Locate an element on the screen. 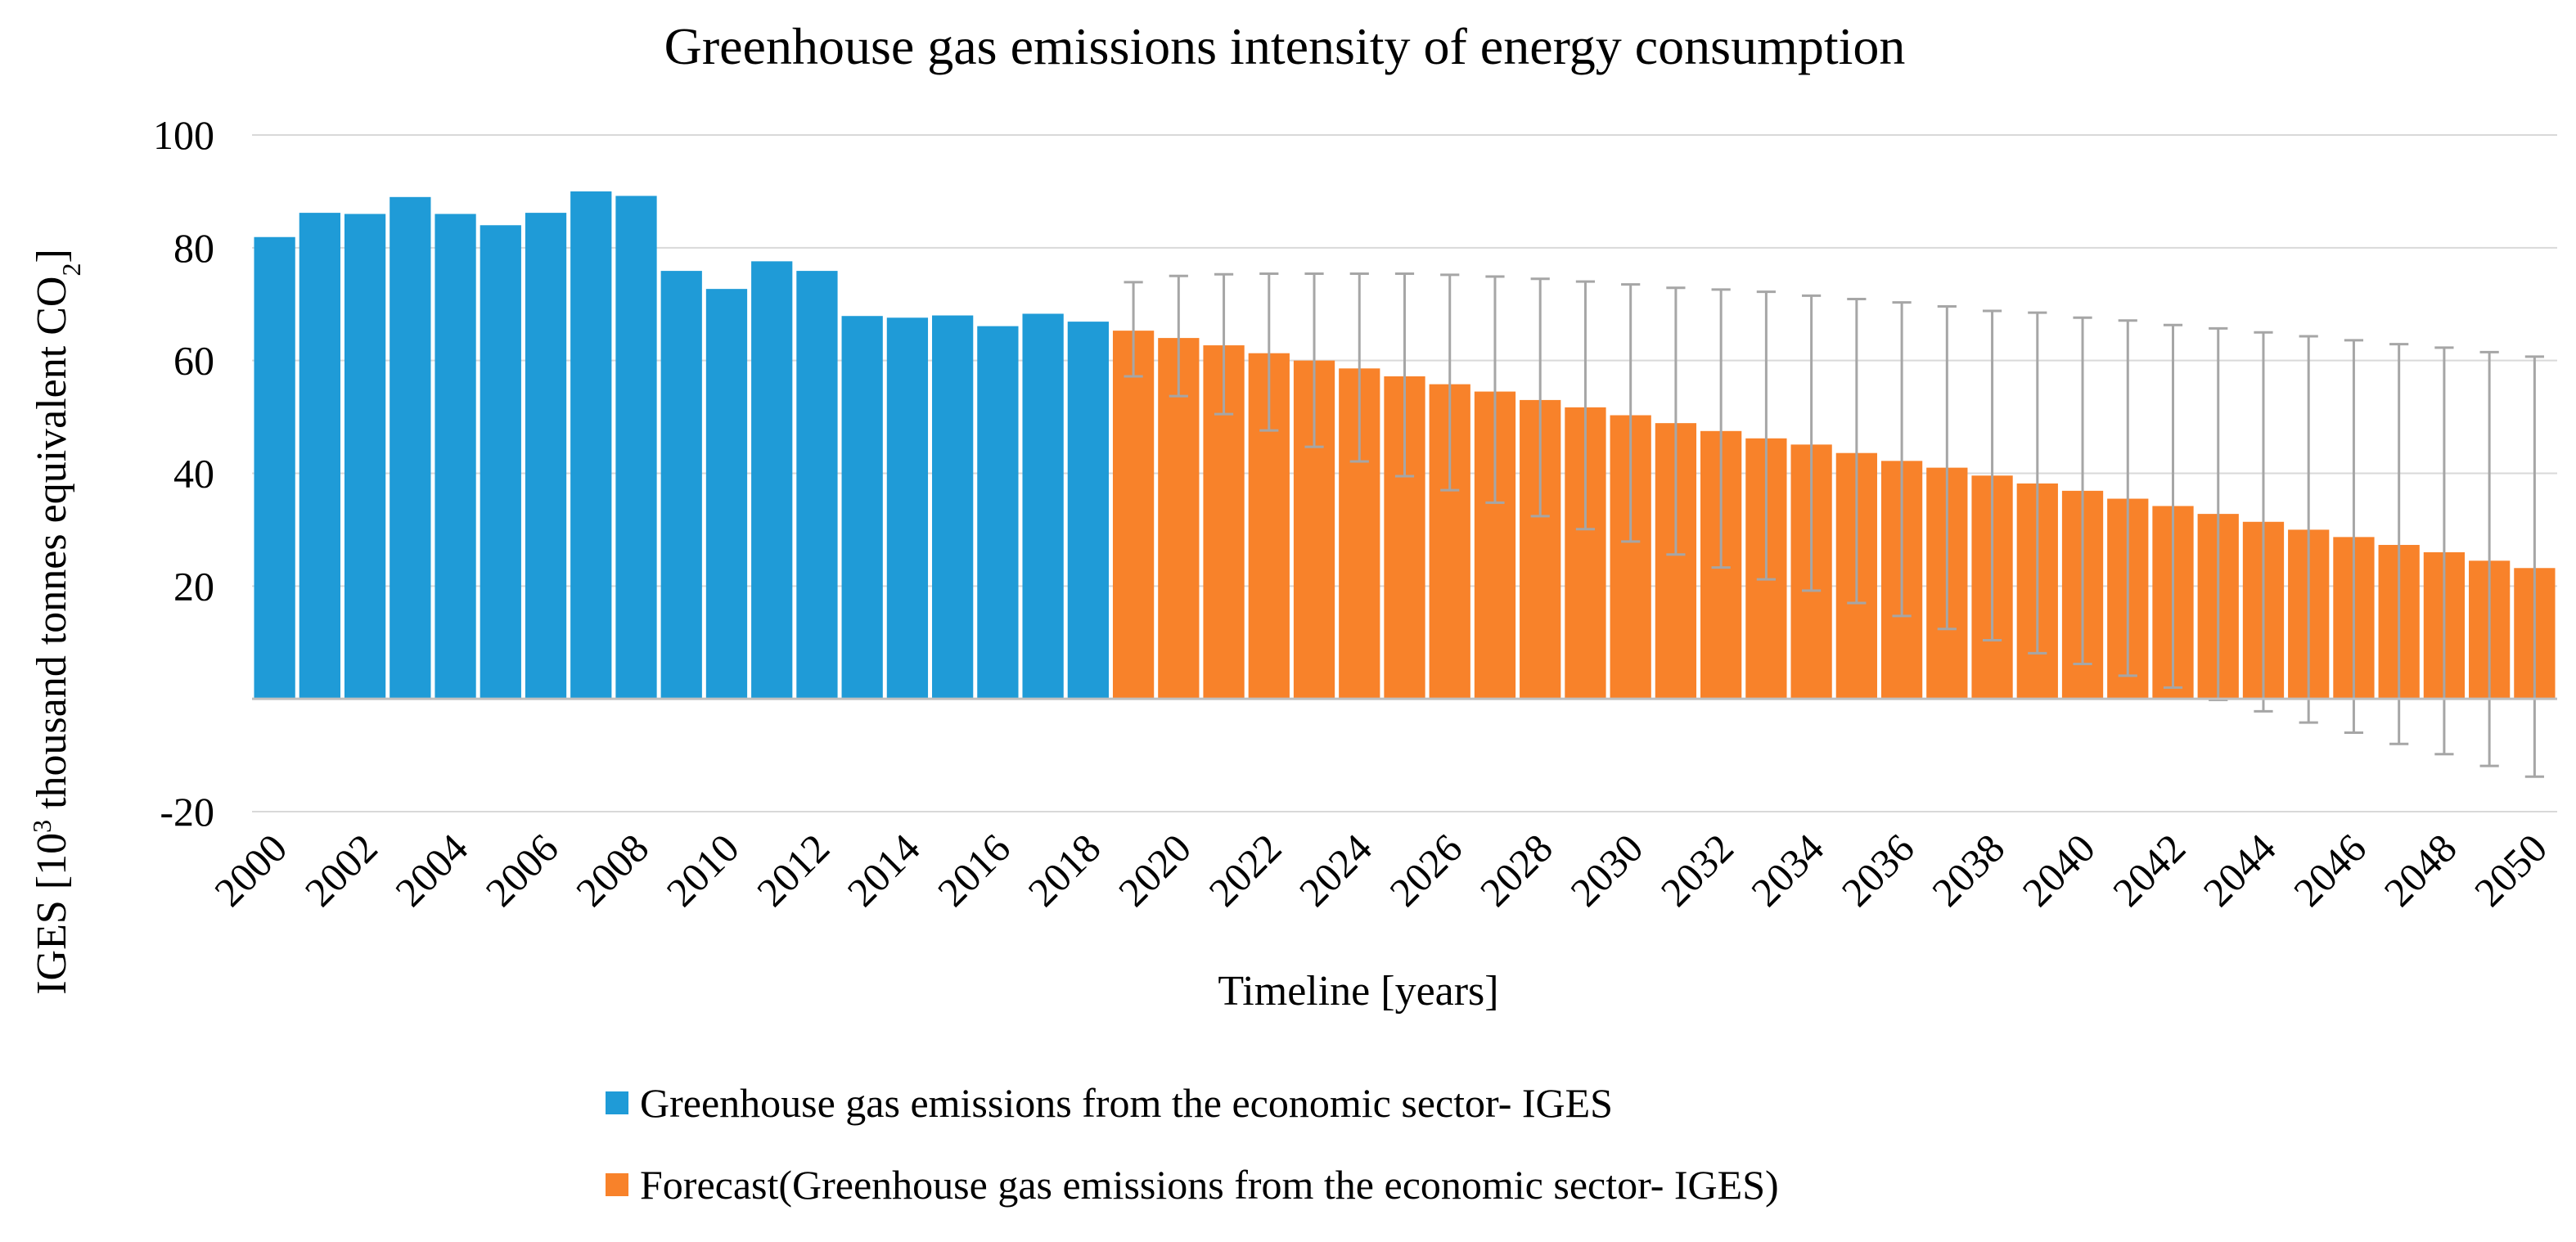 Image resolution: width=2576 pixels, height=1242 pixels. bar-actual-2011 is located at coordinates (772, 481).